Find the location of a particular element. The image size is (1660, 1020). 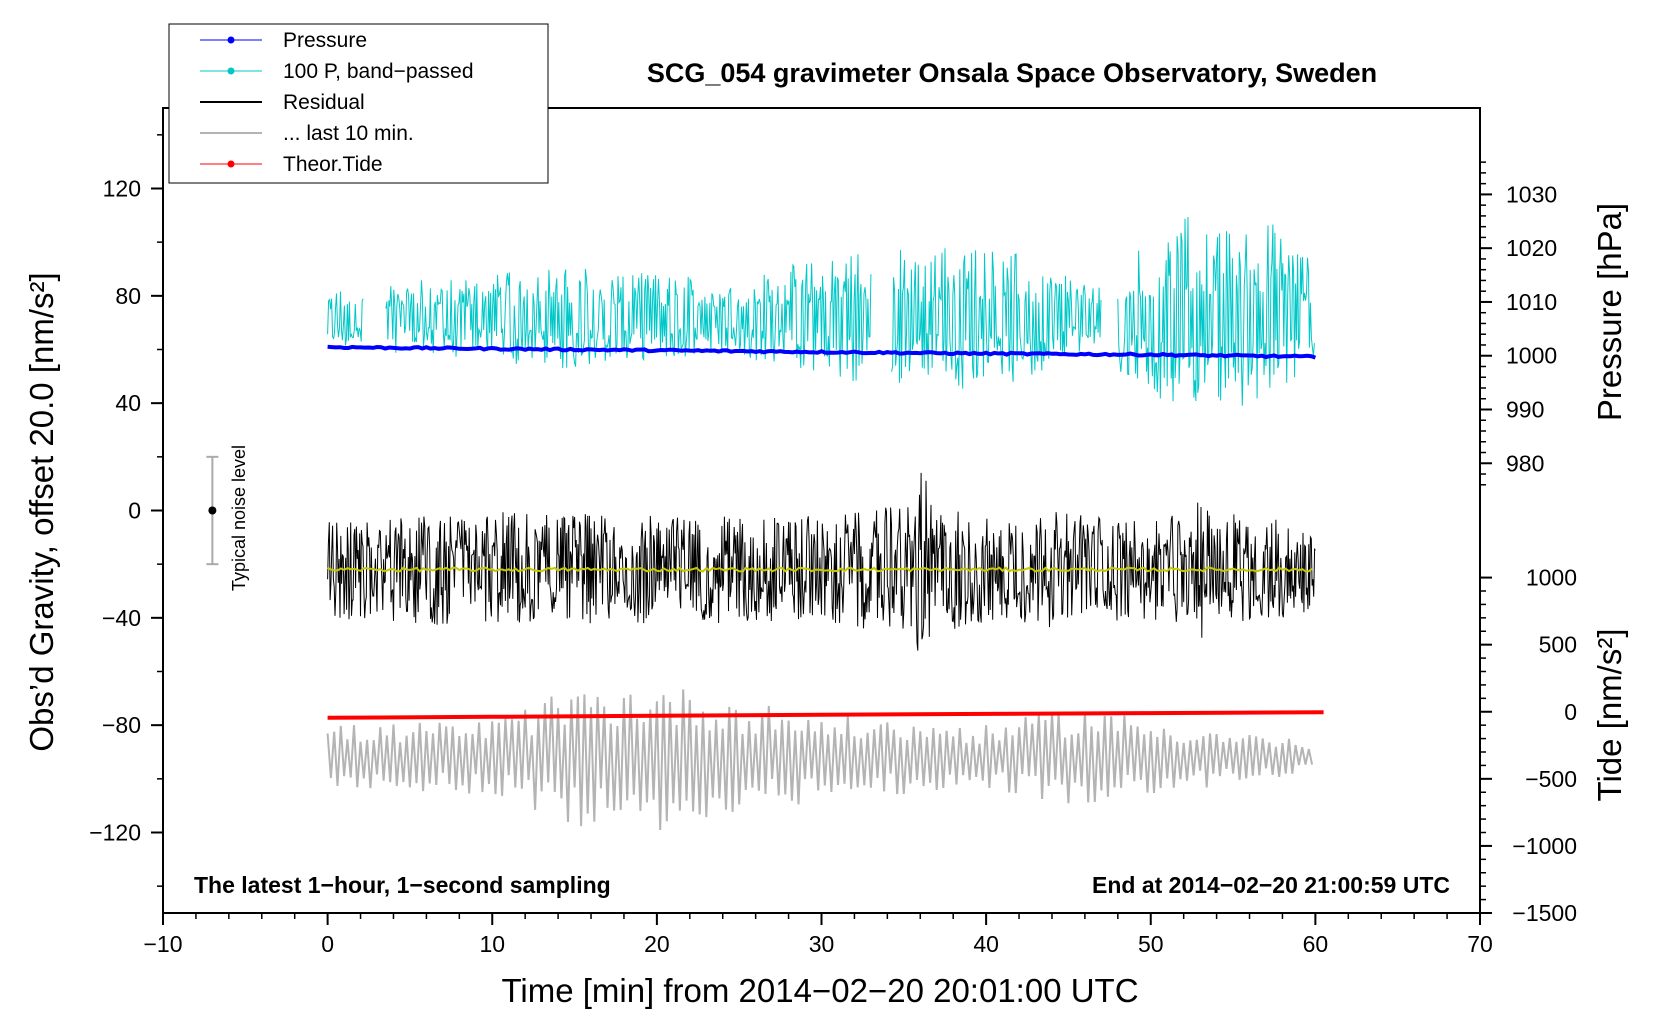

series-last-10-min is located at coordinates (820, 760).